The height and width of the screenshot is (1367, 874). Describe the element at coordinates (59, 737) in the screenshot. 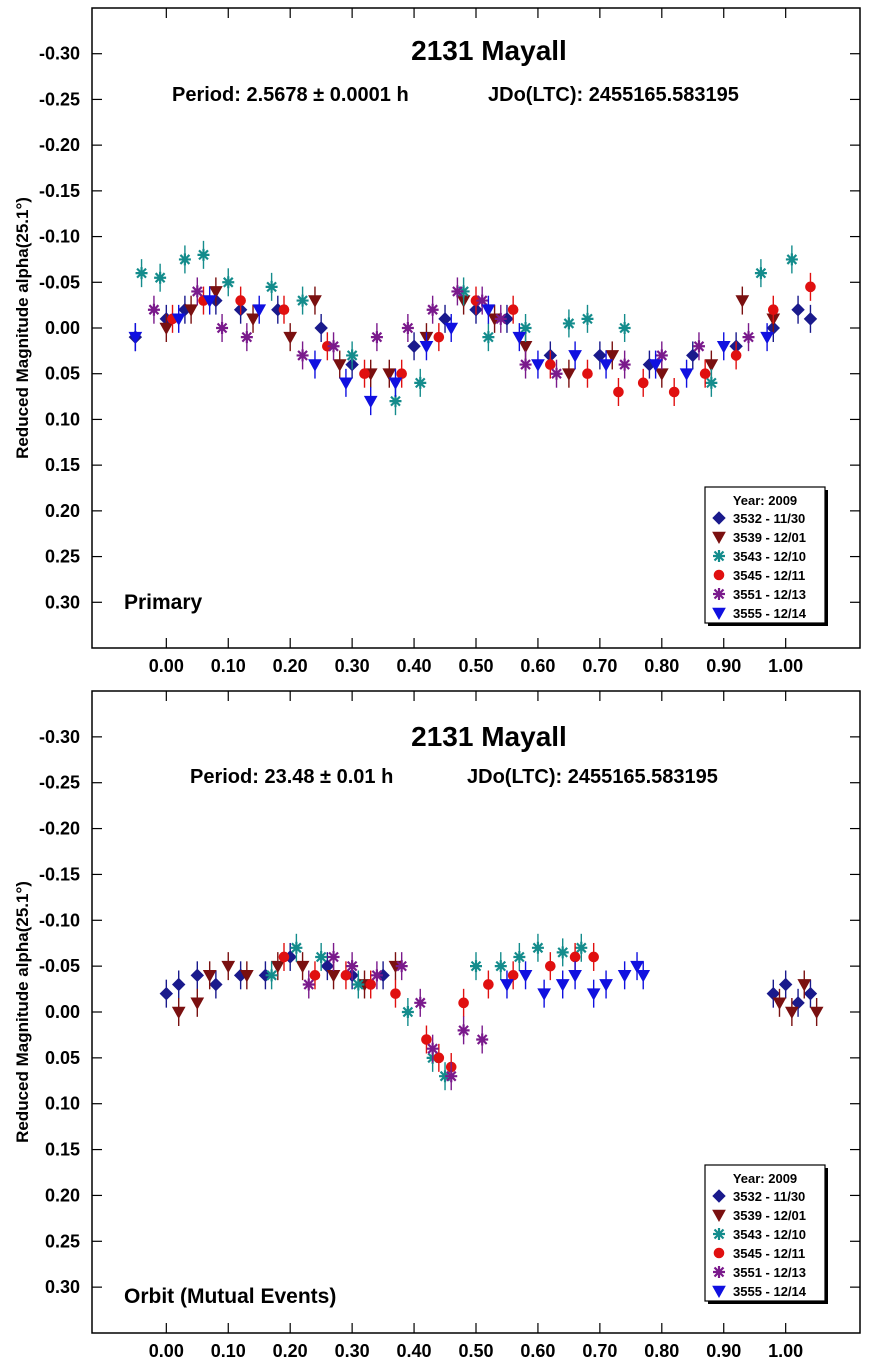

I see `y-tick-label: -0.30` at that location.